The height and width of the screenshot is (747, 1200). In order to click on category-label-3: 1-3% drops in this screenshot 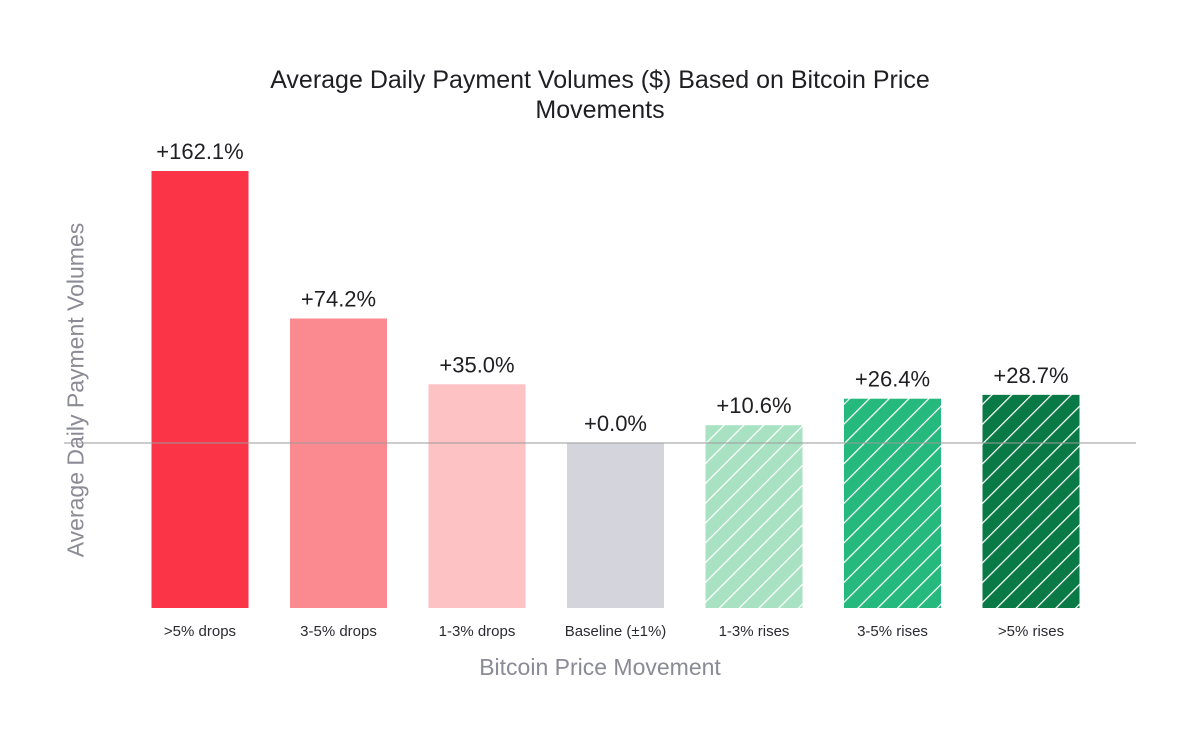, I will do `click(477, 631)`.